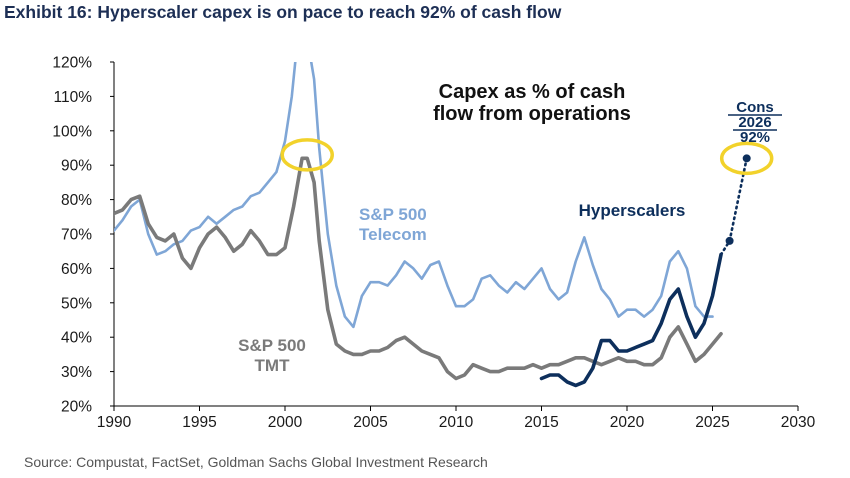 The height and width of the screenshot is (478, 850). I want to click on y-tick-label: 60%, so click(76, 269).